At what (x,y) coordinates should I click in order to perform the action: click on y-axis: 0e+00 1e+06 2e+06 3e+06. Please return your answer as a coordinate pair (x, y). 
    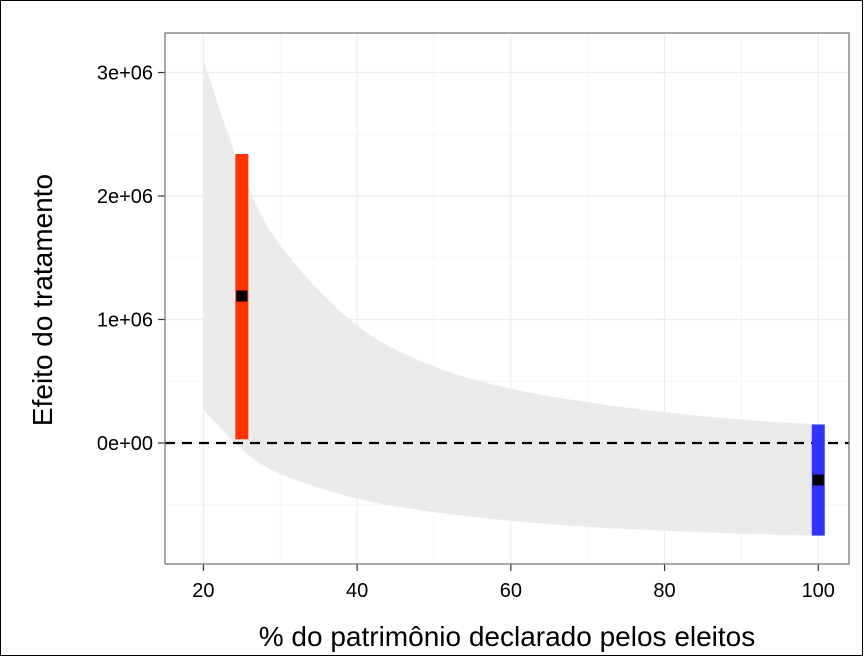
    Looking at the image, I should click on (131, 259).